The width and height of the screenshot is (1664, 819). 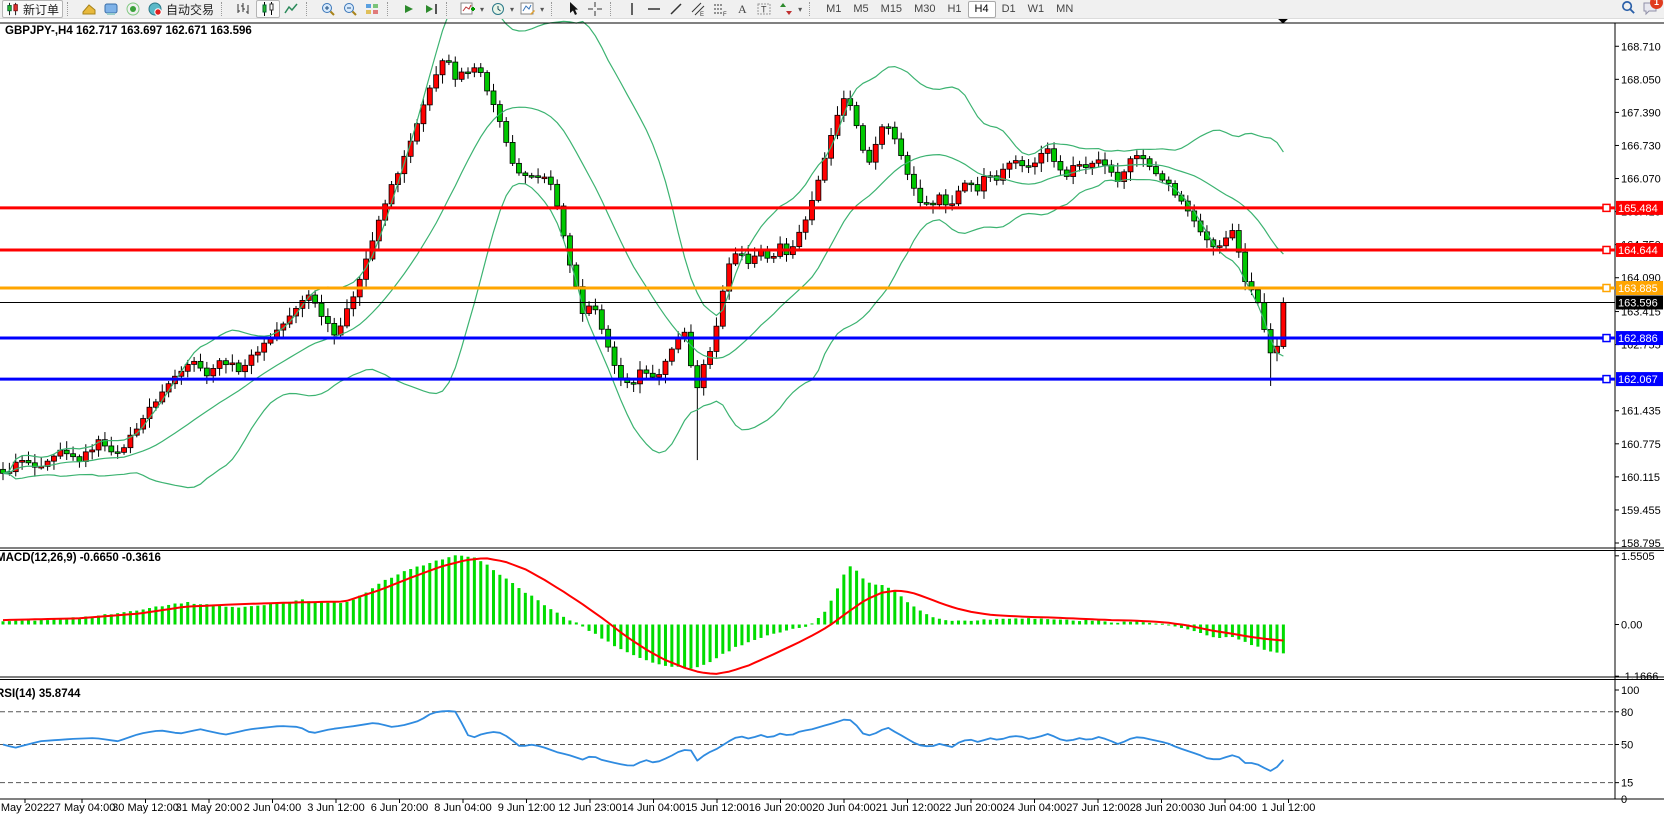 I want to click on auto-scroll-button, so click(x=409, y=9).